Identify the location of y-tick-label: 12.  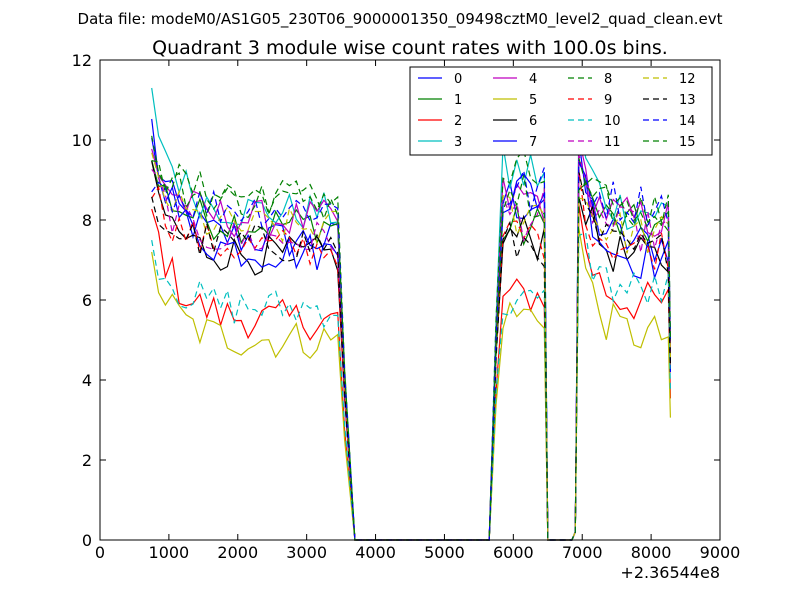
(82, 60).